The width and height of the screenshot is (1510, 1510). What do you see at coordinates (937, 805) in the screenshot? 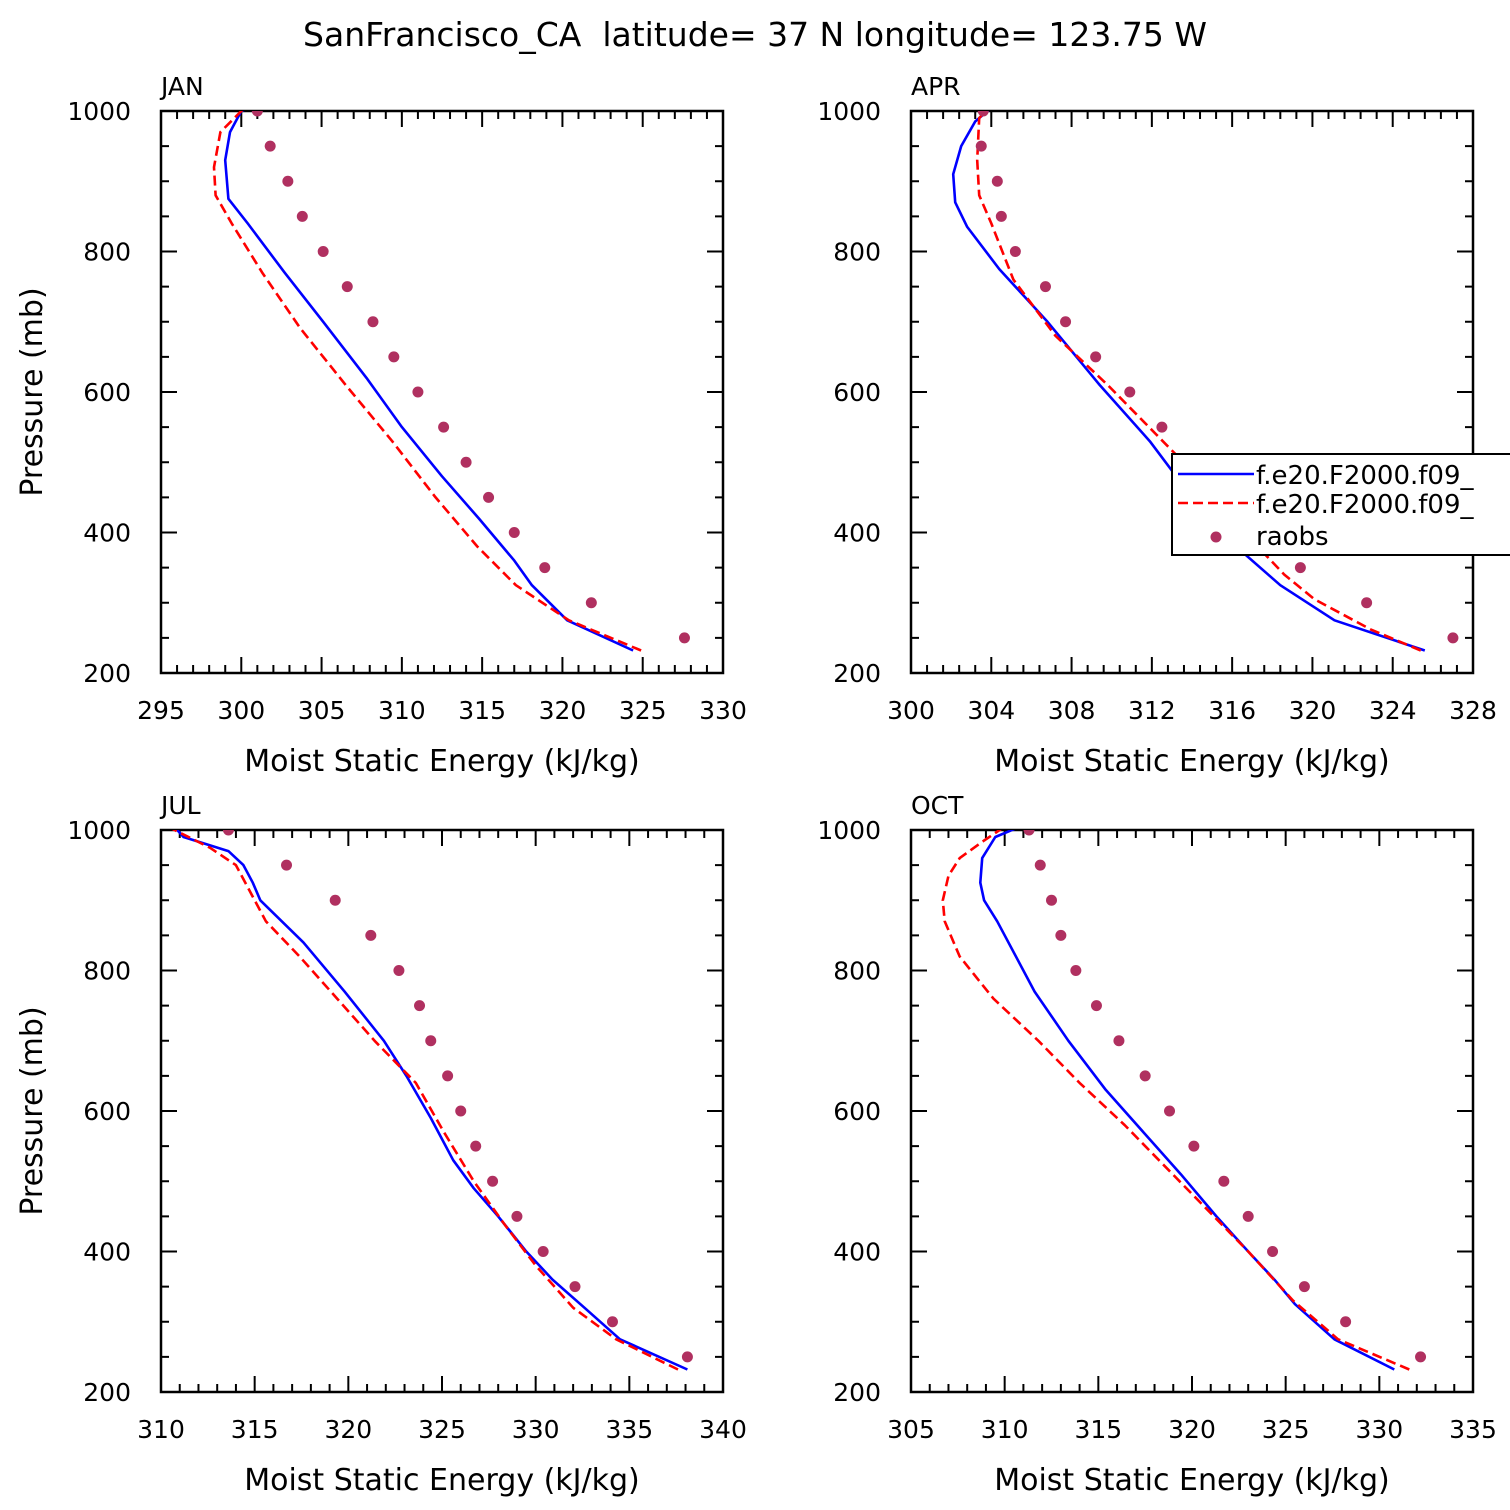
I see `panel-label: OCT` at bounding box center [937, 805].